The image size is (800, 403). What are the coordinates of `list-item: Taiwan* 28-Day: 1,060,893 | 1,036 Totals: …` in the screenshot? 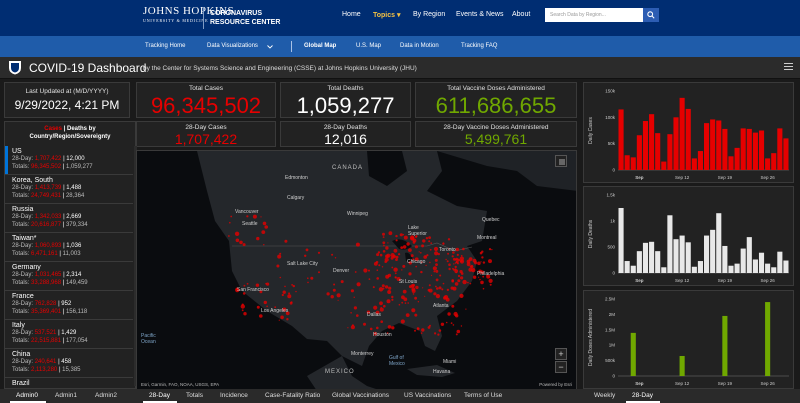 It's located at (69, 247).